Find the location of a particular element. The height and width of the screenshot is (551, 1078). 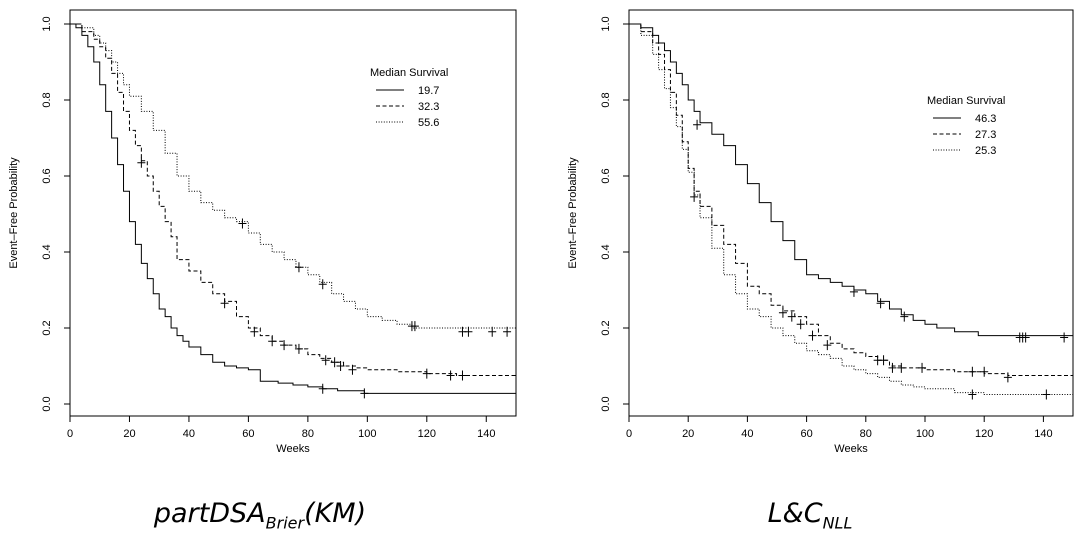

left-caption-subscript: Brier is located at coordinates (285, 523).